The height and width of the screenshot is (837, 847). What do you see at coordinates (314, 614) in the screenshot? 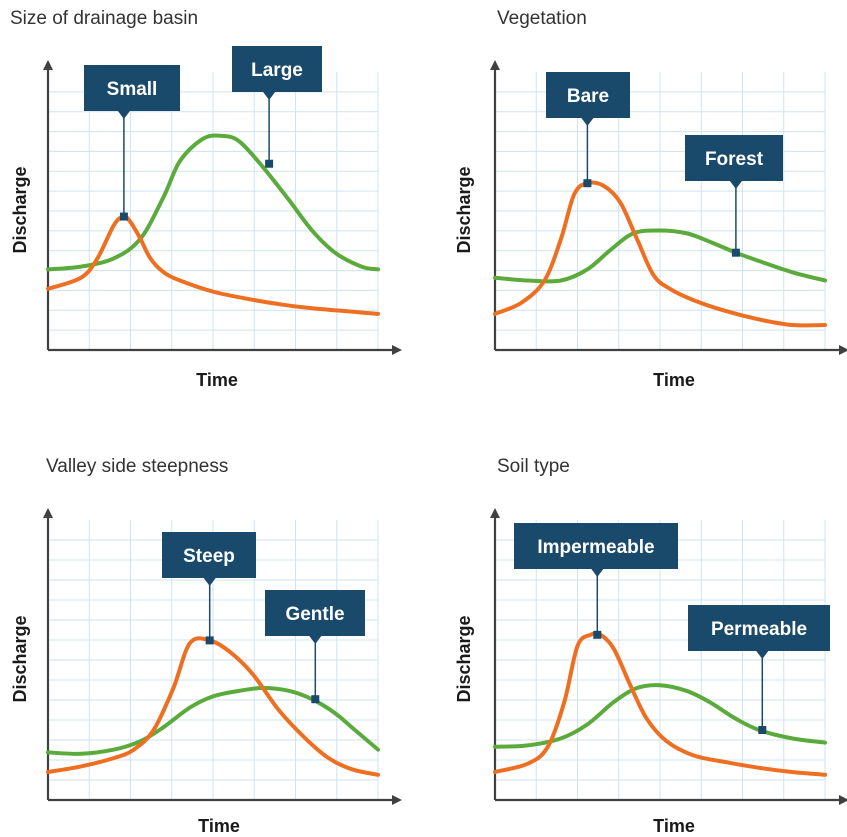
I see `callout-label: Gentle` at bounding box center [314, 614].